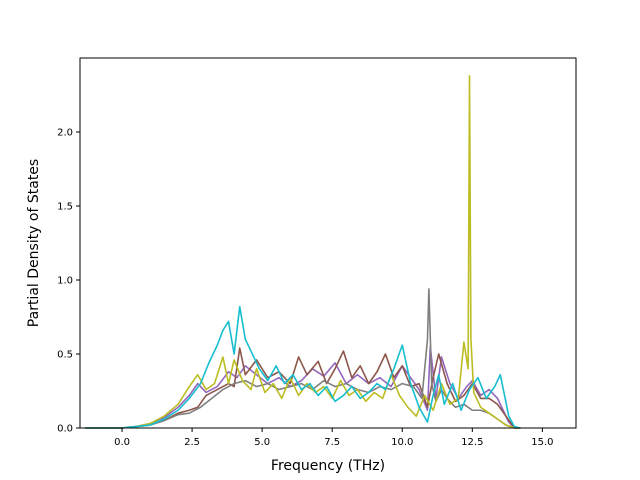 This screenshot has width=640, height=480. I want to click on y-tick-label: 1.0, so click(65, 281).